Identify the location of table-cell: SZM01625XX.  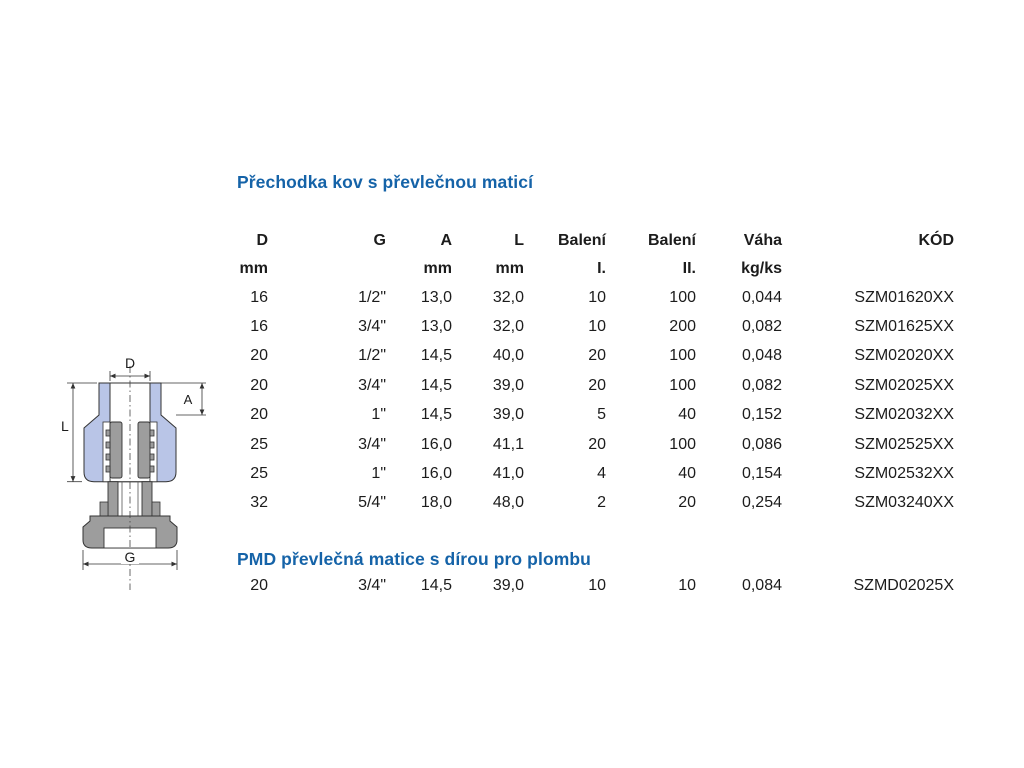
(904, 327).